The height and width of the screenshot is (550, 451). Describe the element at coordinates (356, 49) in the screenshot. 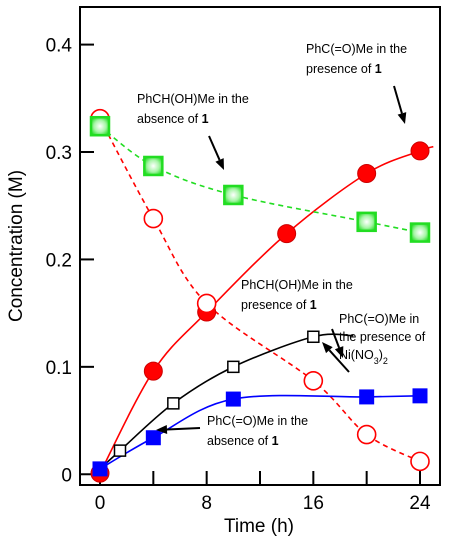

I see `annotation-ann_top: PhC(=O)Me in the` at that location.